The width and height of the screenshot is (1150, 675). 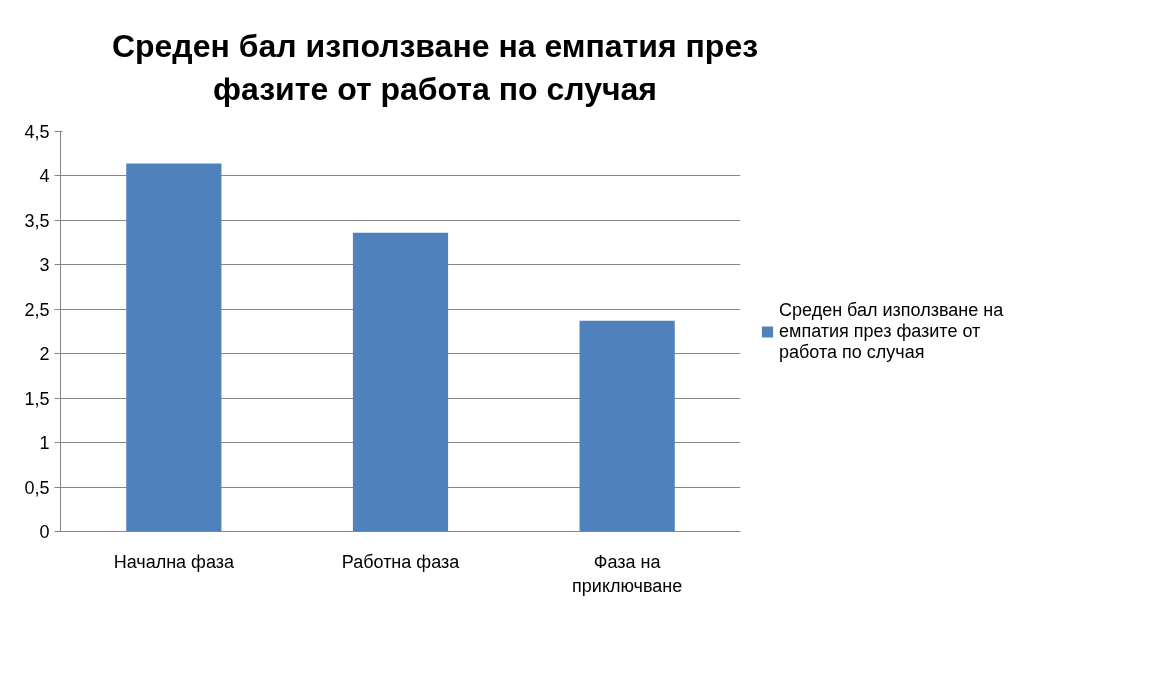 What do you see at coordinates (37, 132) in the screenshot?
I see `y-tick-label: 4,5` at bounding box center [37, 132].